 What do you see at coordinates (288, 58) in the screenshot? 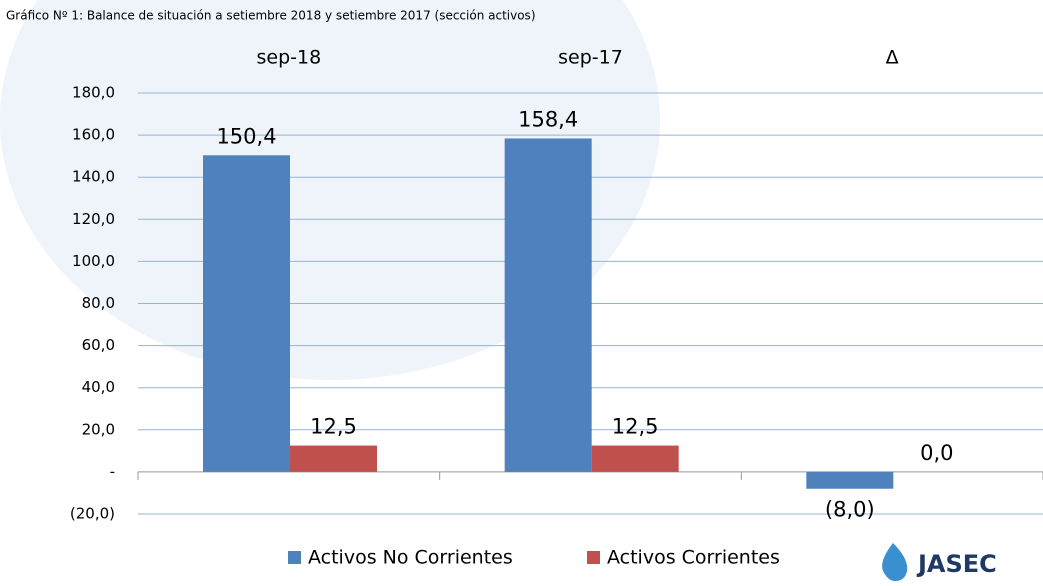
I see `x-tick-label: sep-18` at bounding box center [288, 58].